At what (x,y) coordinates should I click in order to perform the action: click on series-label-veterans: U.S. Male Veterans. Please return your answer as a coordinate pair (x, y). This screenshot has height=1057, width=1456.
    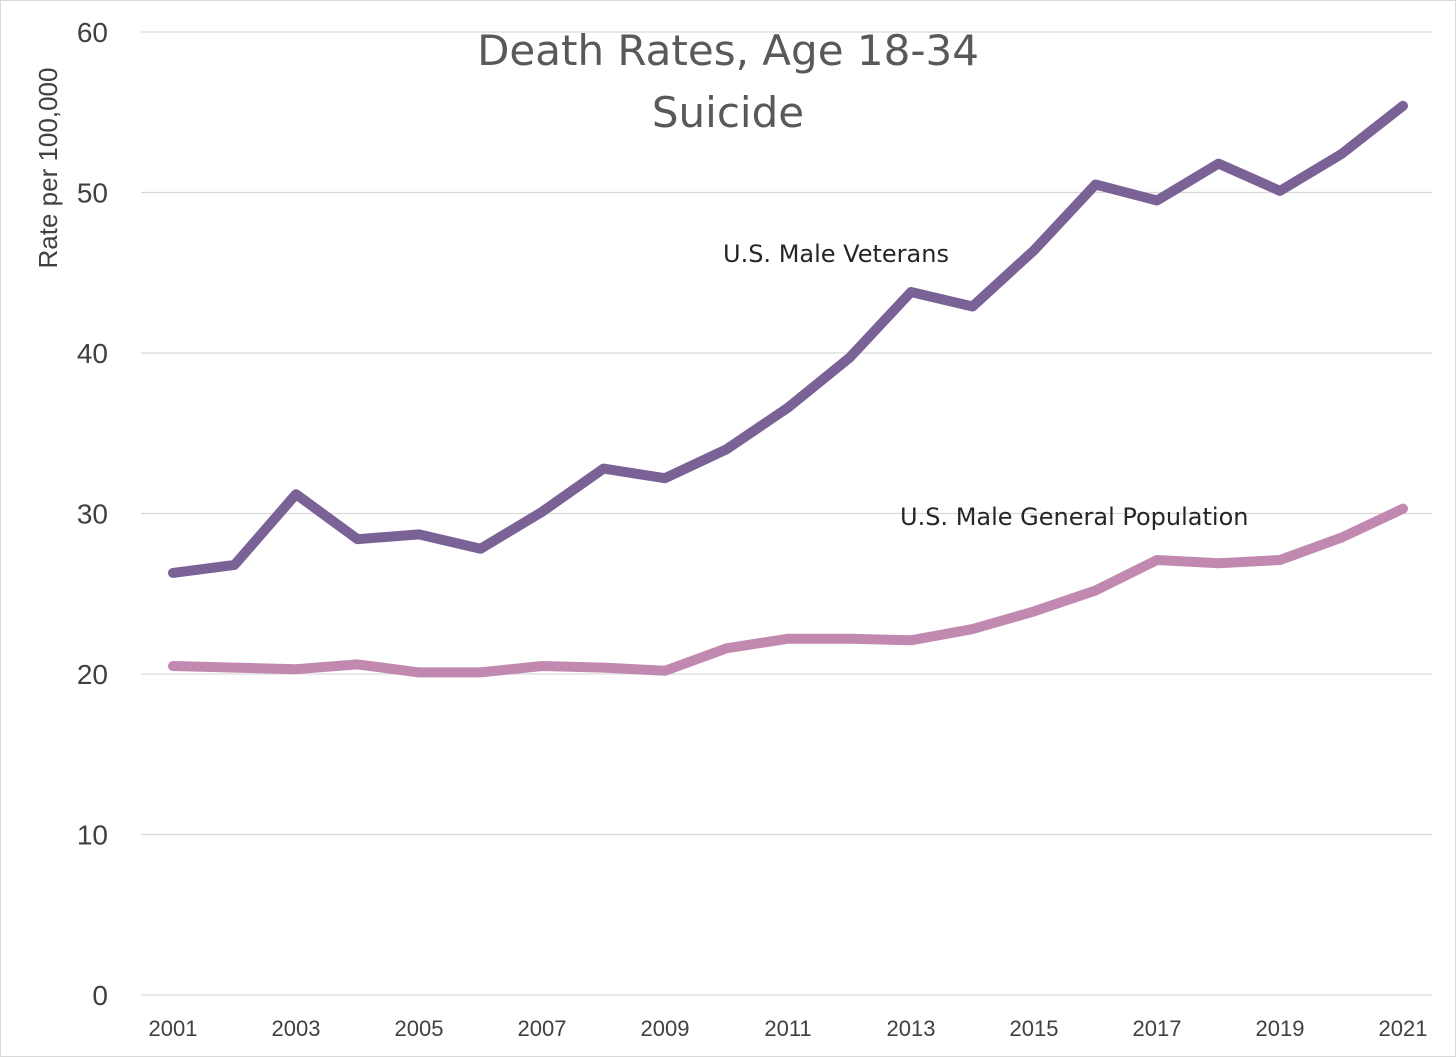
    Looking at the image, I should click on (836, 254).